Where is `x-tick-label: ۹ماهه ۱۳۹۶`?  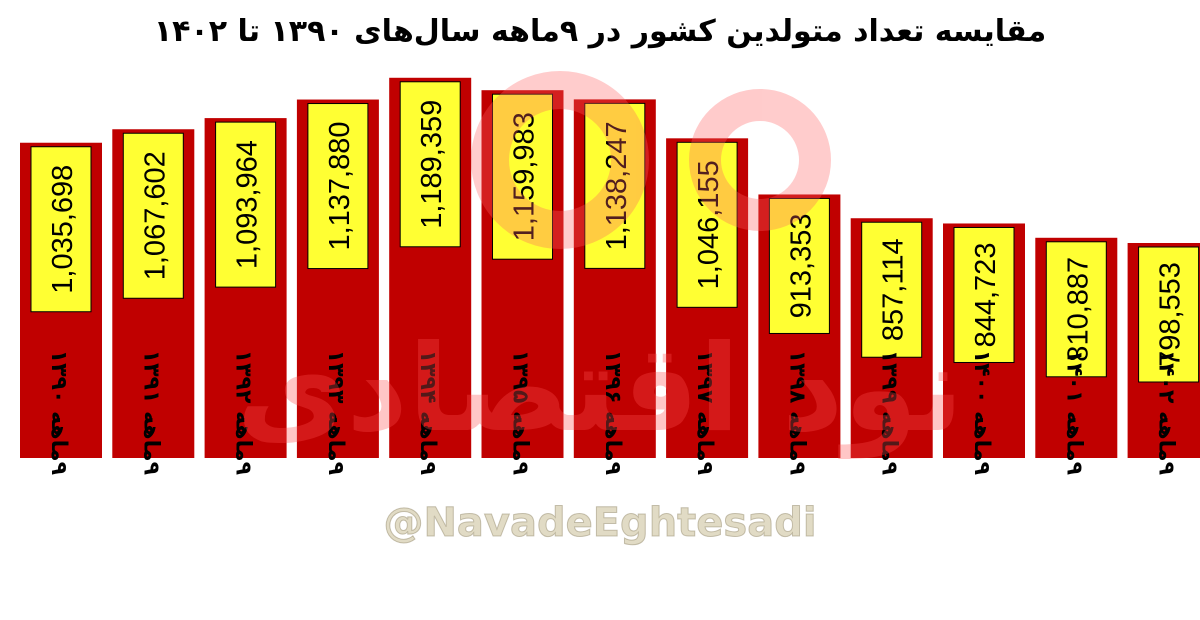 x-tick-label: ۹ماهه ۱۳۹۶ is located at coordinates (612, 412).